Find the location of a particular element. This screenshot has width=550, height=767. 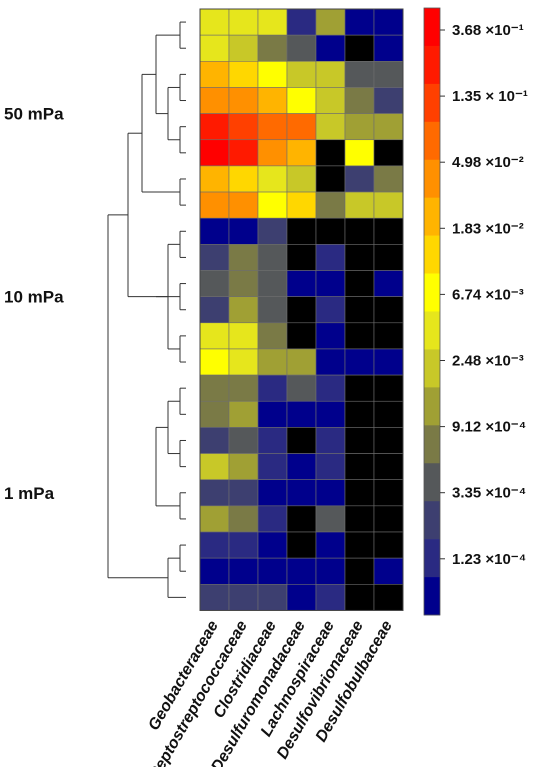

group-labels: 50 mPa 10 mPa 1 mPa is located at coordinates (34, 304).